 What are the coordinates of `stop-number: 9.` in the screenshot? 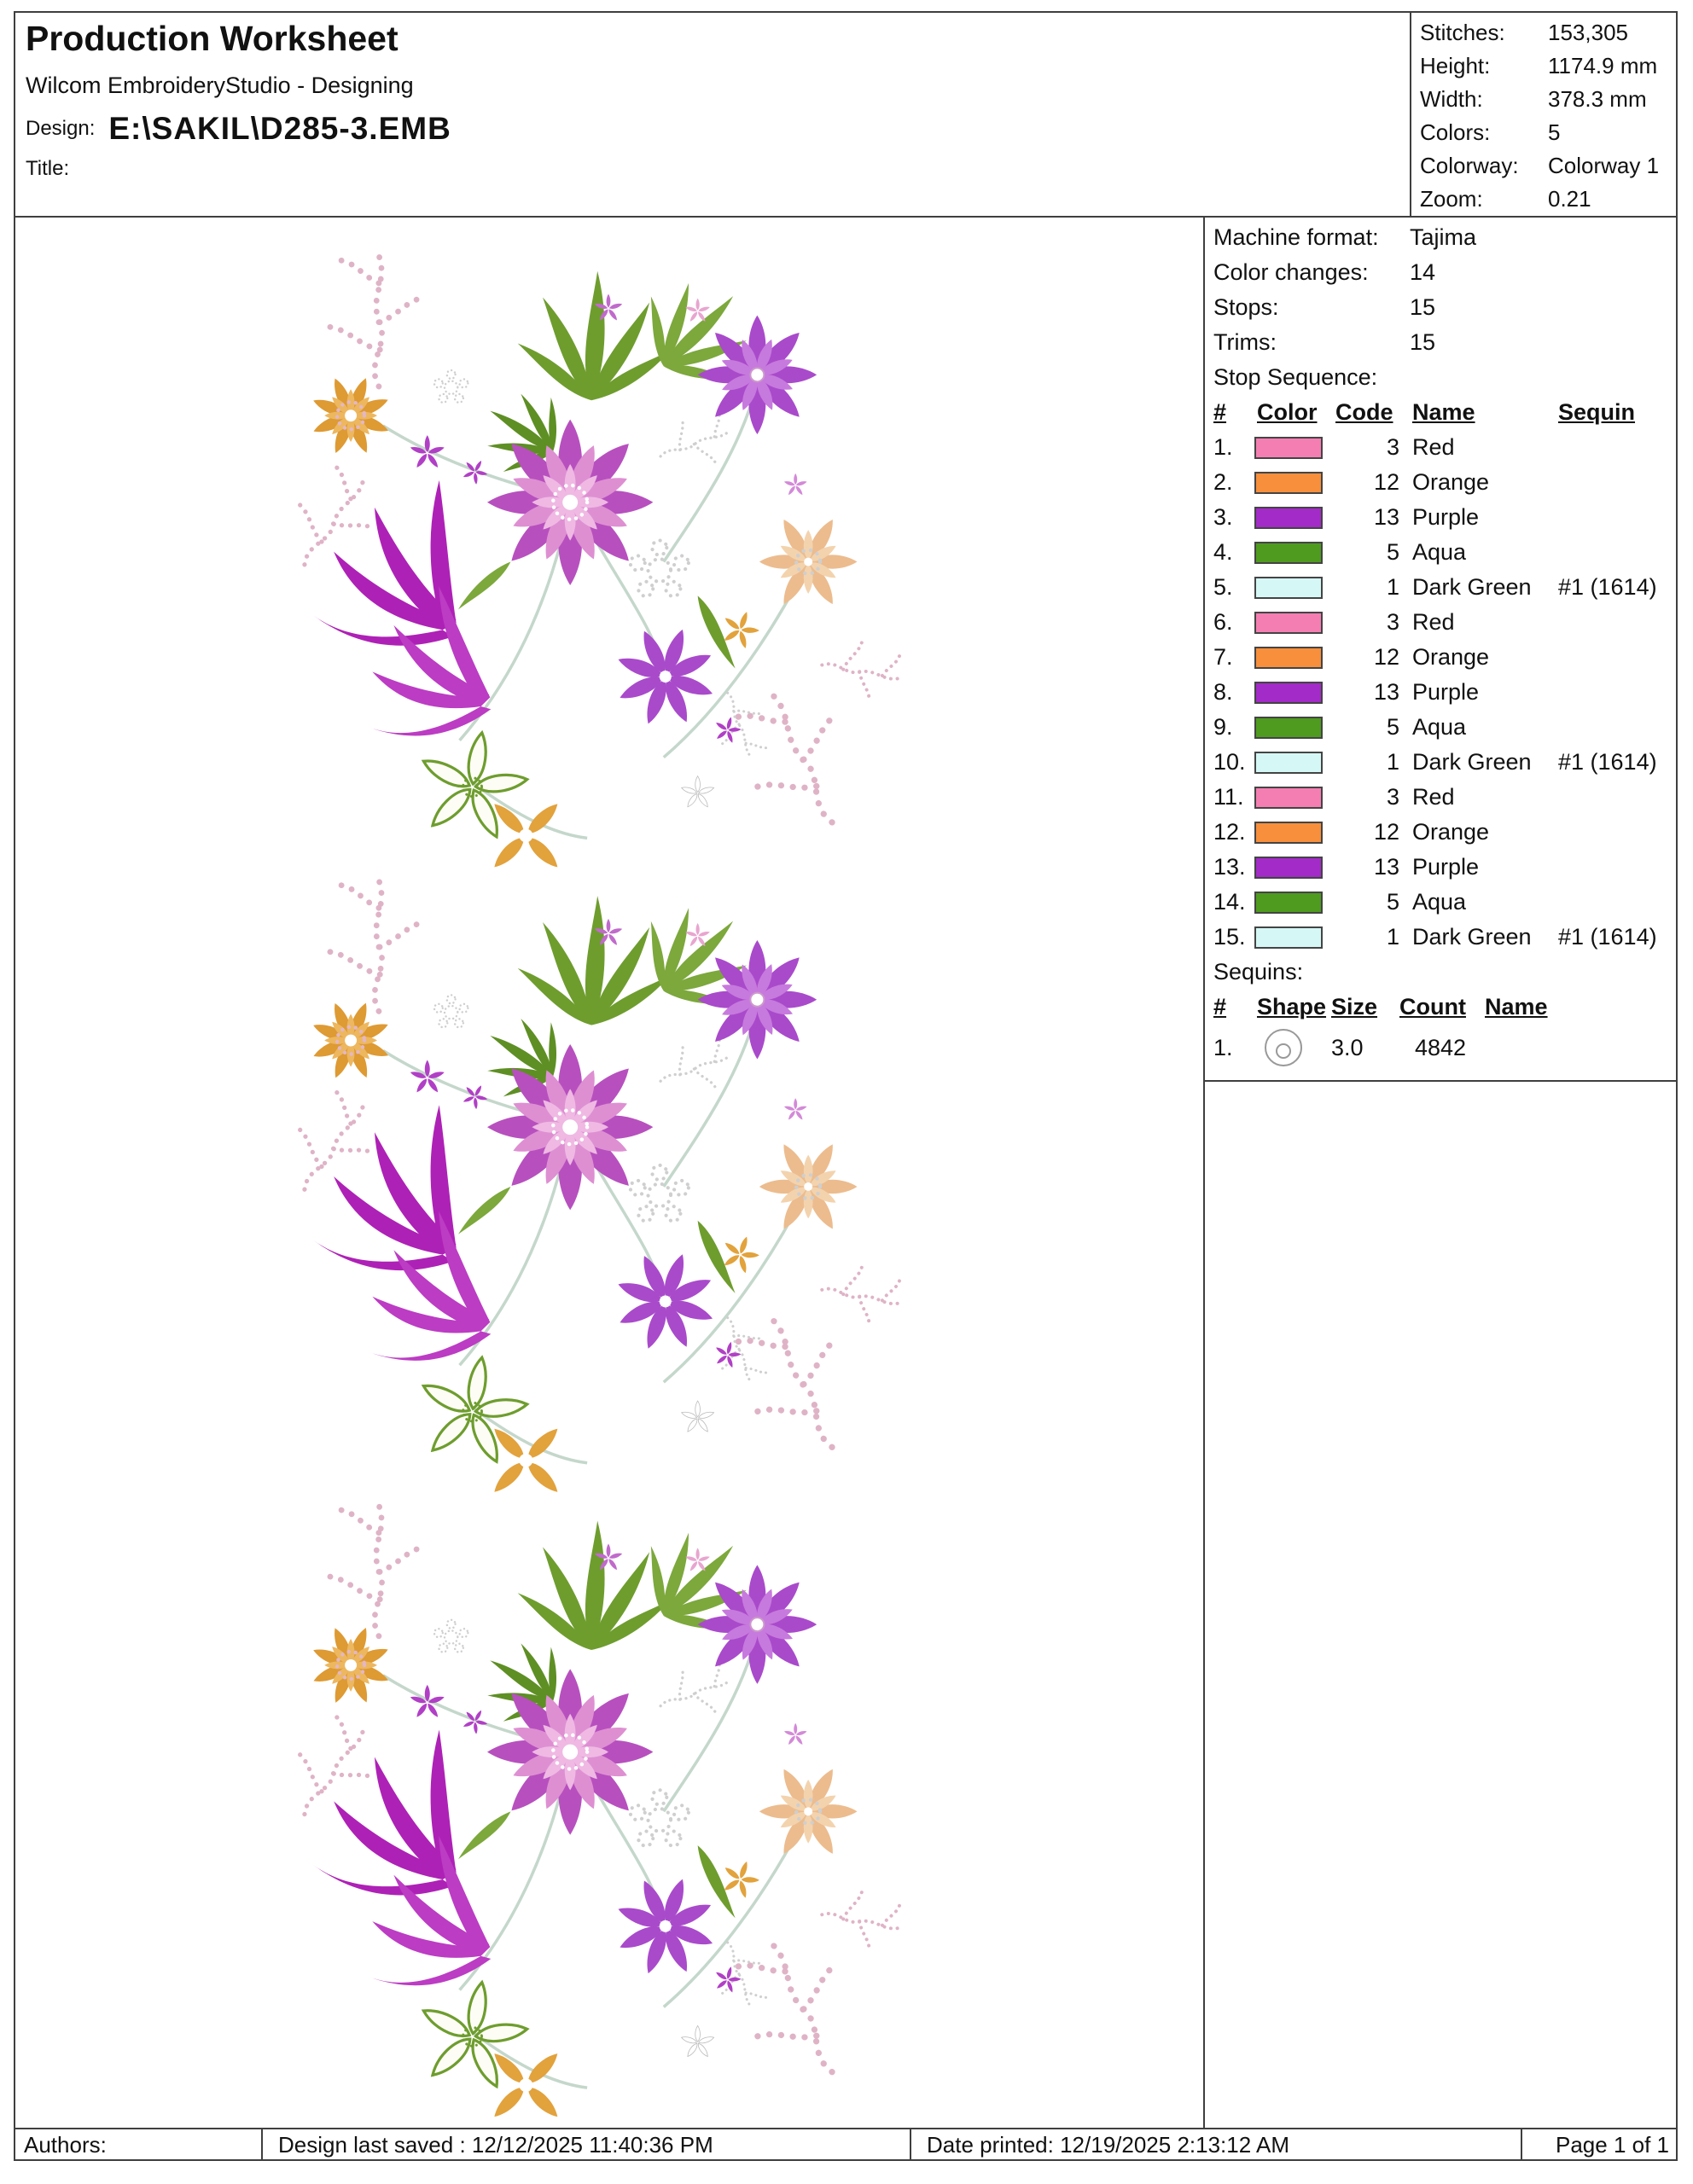 It's located at (1223, 727).